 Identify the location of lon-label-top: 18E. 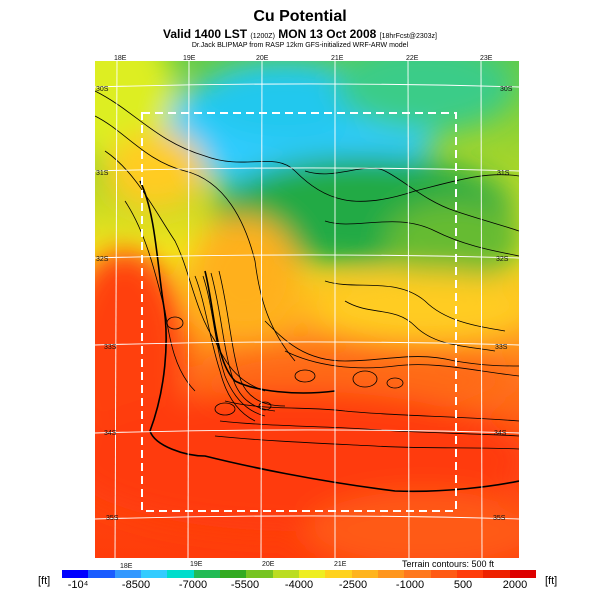
(120, 58).